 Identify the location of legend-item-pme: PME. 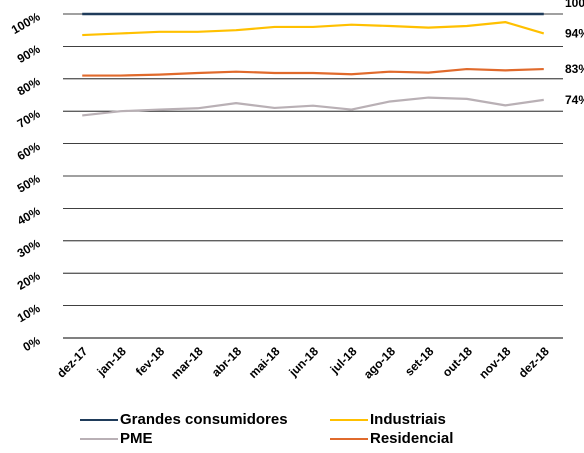
(116, 438).